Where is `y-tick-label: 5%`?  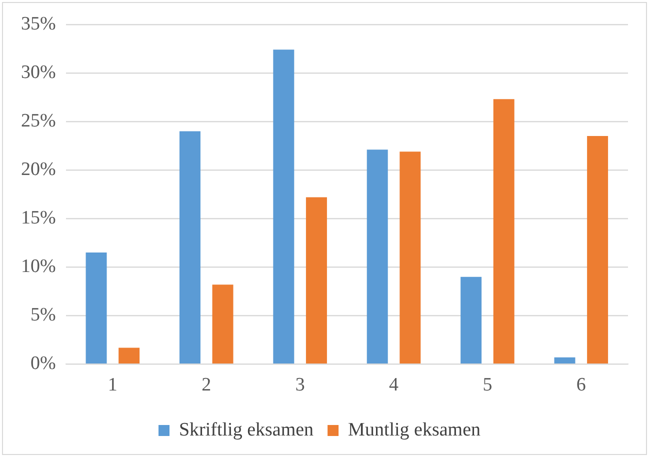
y-tick-label: 5% is located at coordinates (43, 315).